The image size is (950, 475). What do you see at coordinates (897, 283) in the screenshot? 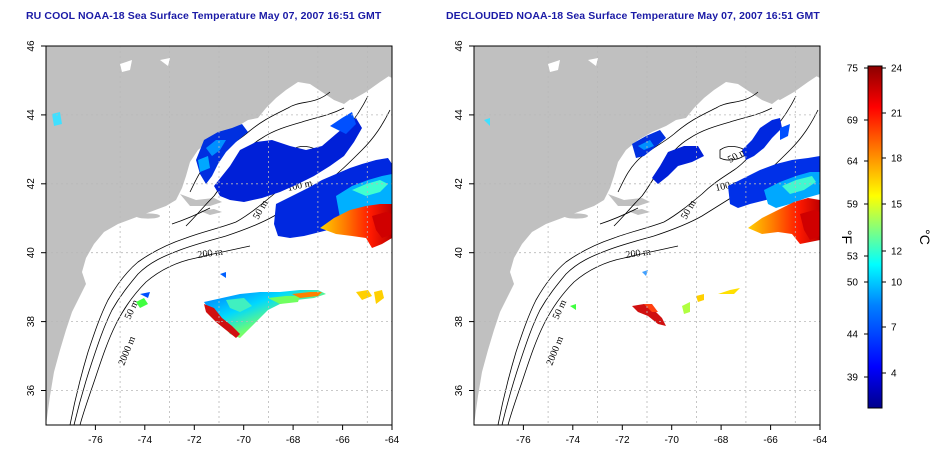
I see `colorbar-c-tick: 10` at bounding box center [897, 283].